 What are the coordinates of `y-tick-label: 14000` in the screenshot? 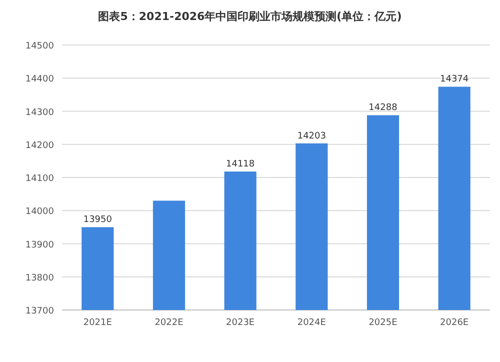 It's located at (39, 212).